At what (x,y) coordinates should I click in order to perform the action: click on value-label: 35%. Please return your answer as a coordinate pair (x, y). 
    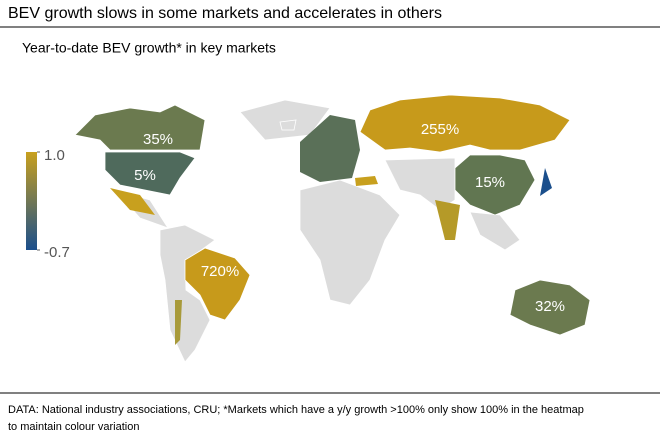
    Looking at the image, I should click on (158, 139).